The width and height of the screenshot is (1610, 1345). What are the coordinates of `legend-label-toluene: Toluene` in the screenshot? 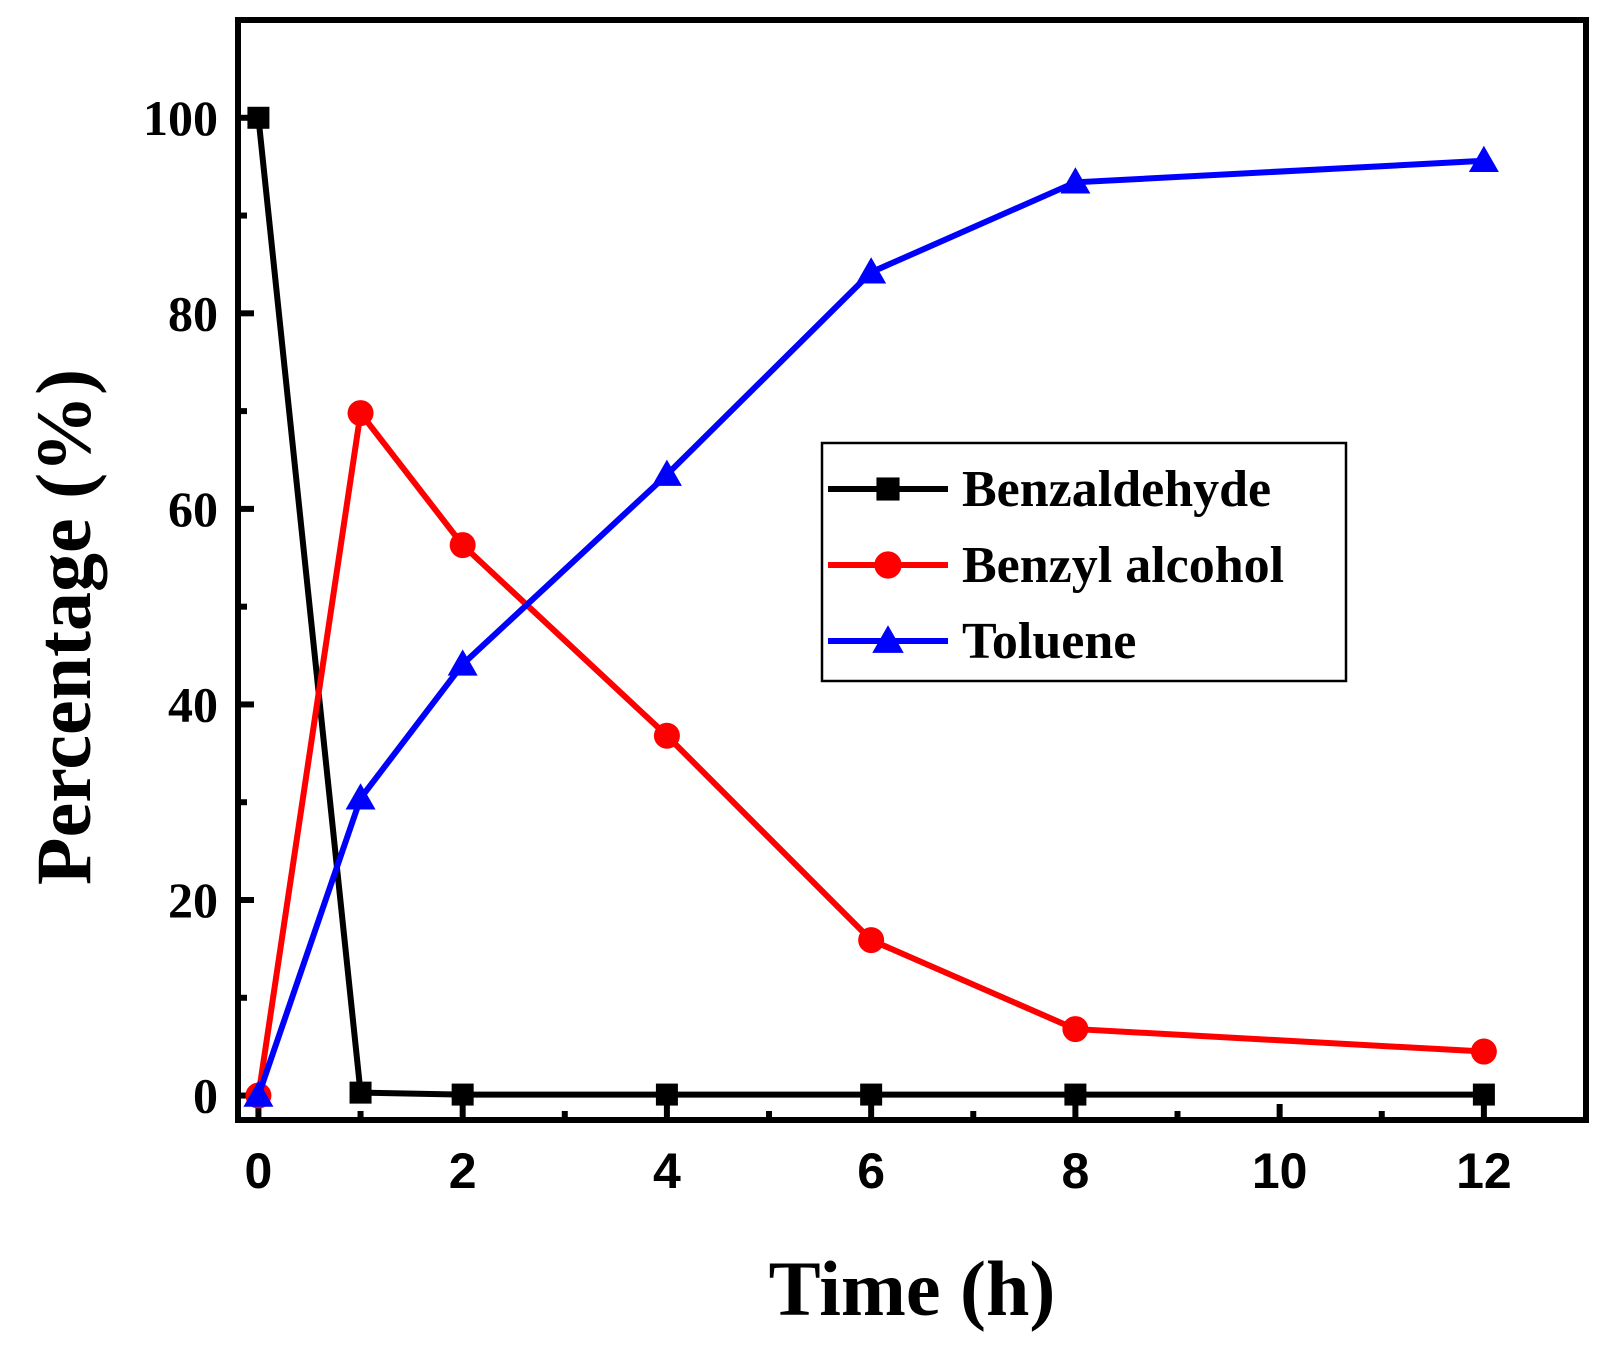 It's located at (1049, 641).